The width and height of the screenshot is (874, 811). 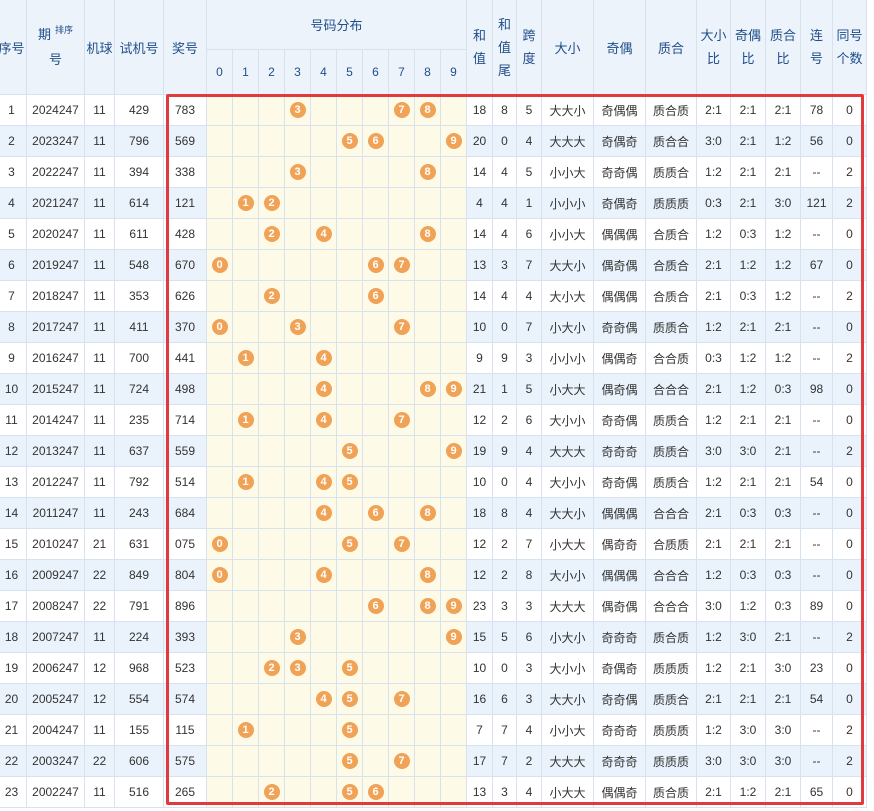 What do you see at coordinates (619, 296) in the screenshot?
I see `oddeven-cell: 偶偶偶` at bounding box center [619, 296].